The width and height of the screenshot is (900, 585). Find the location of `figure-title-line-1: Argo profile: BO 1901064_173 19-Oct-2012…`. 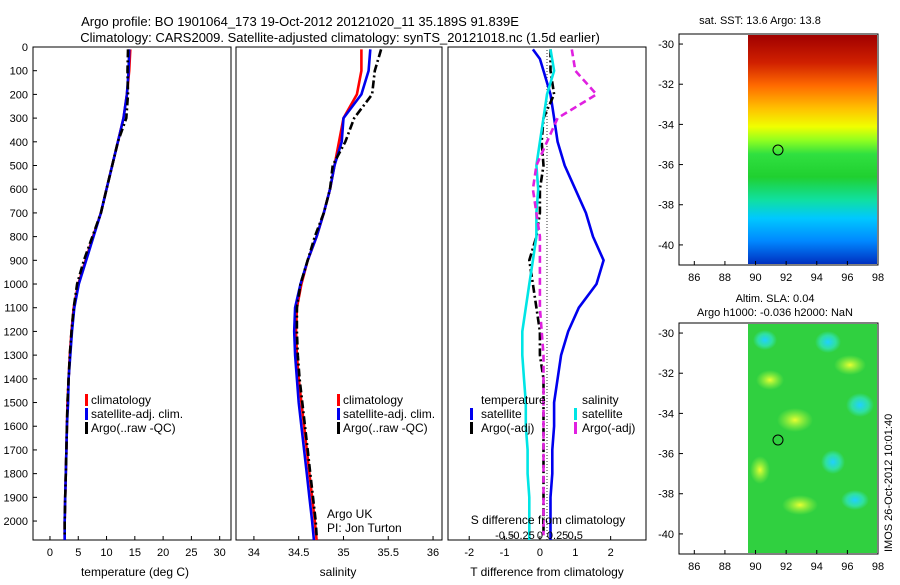

figure-title-line-1: Argo profile: BO 1901064_173 19-Oct-2012… is located at coordinates (300, 21).